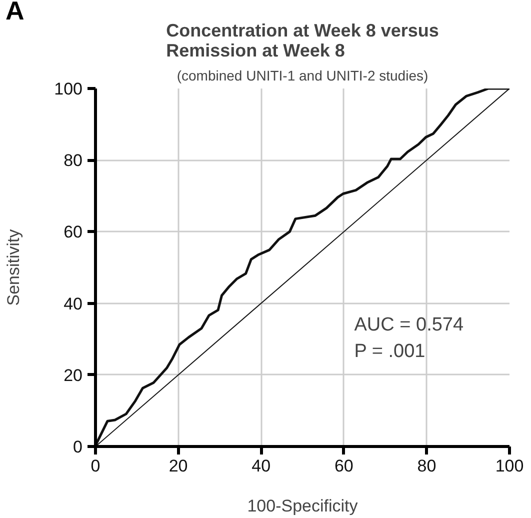 The width and height of the screenshot is (531, 518). What do you see at coordinates (509, 466) in the screenshot?
I see `x-tick-label: 100` at bounding box center [509, 466].